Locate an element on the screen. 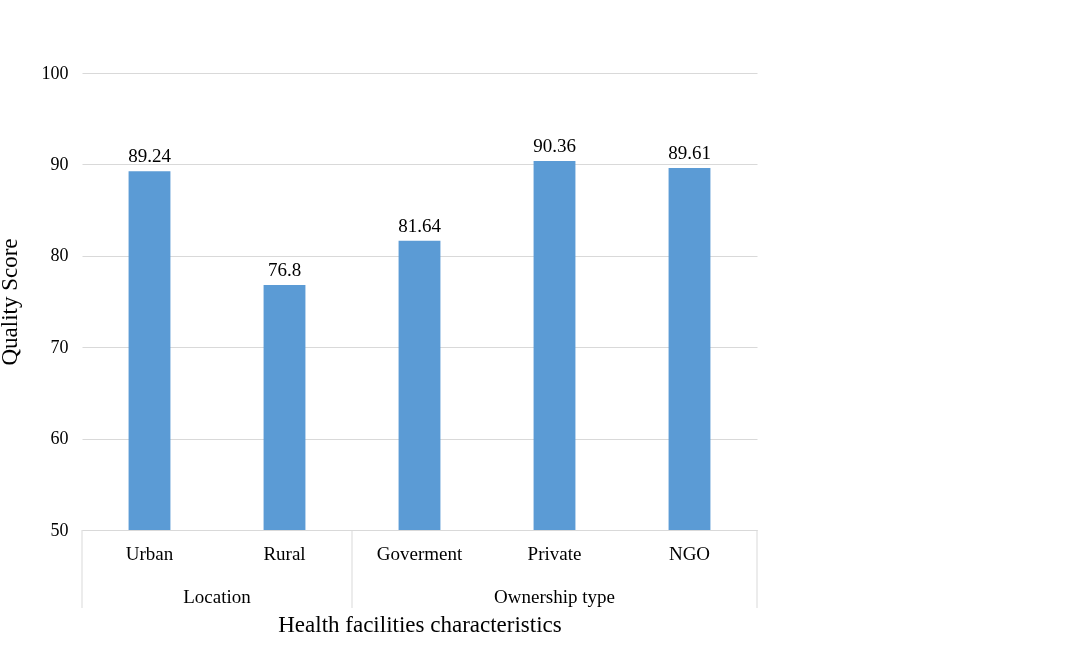 The height and width of the screenshot is (646, 1065). x-tick-label: NGO is located at coordinates (689, 553).